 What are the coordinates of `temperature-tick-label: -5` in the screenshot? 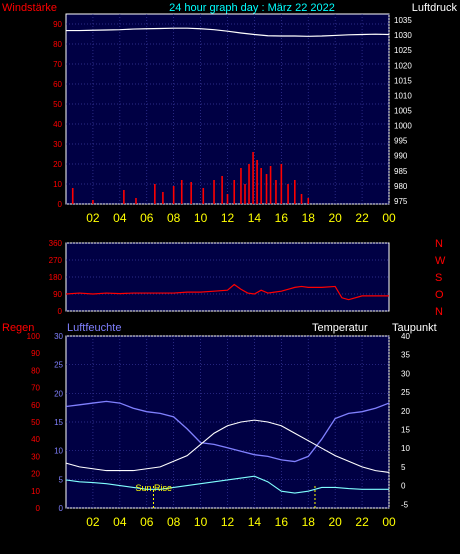 It's located at (405, 504).